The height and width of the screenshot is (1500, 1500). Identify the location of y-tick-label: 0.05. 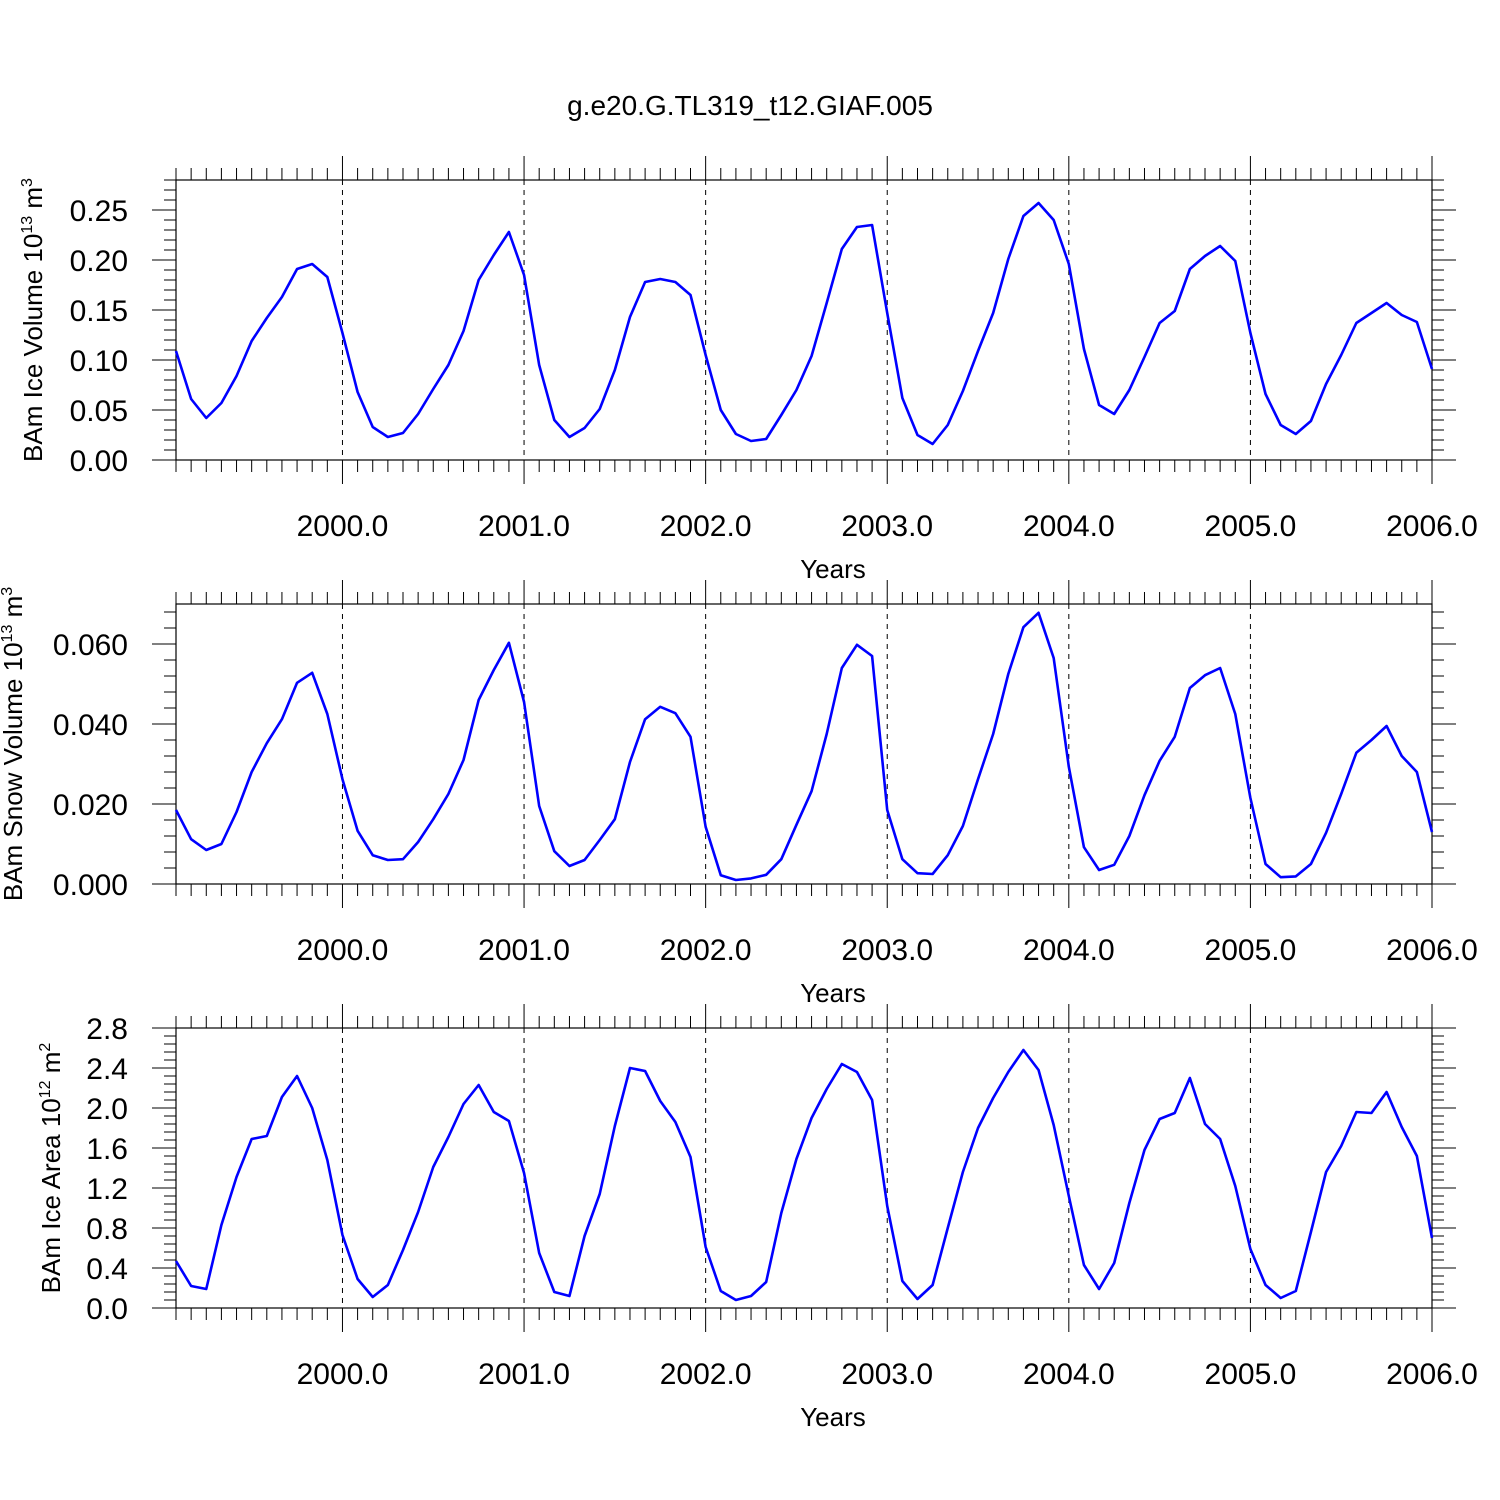
(99, 411).